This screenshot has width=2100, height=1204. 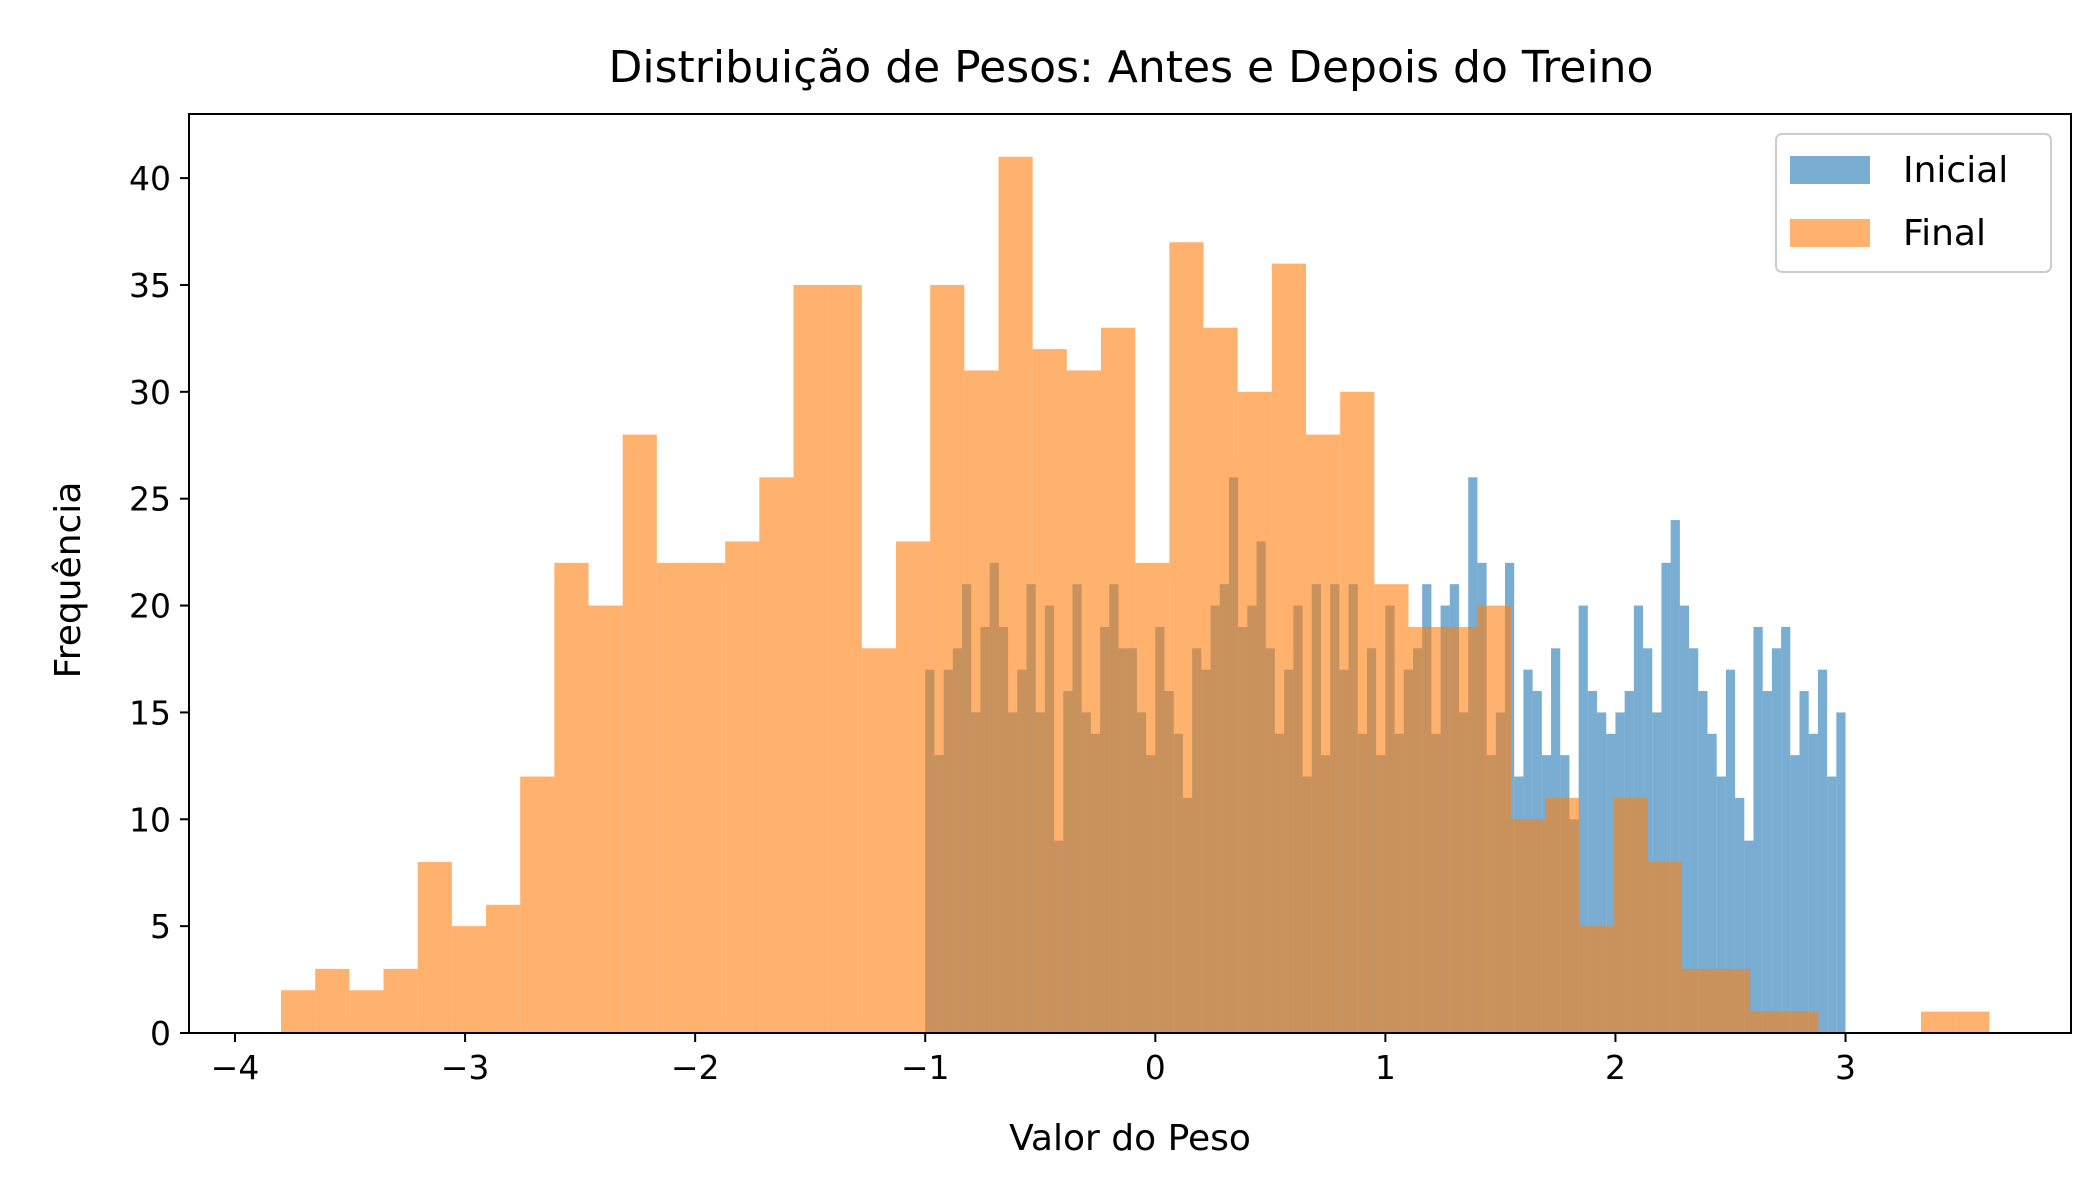 I want to click on x-tick-label: 3, so click(x=1845, y=1067).